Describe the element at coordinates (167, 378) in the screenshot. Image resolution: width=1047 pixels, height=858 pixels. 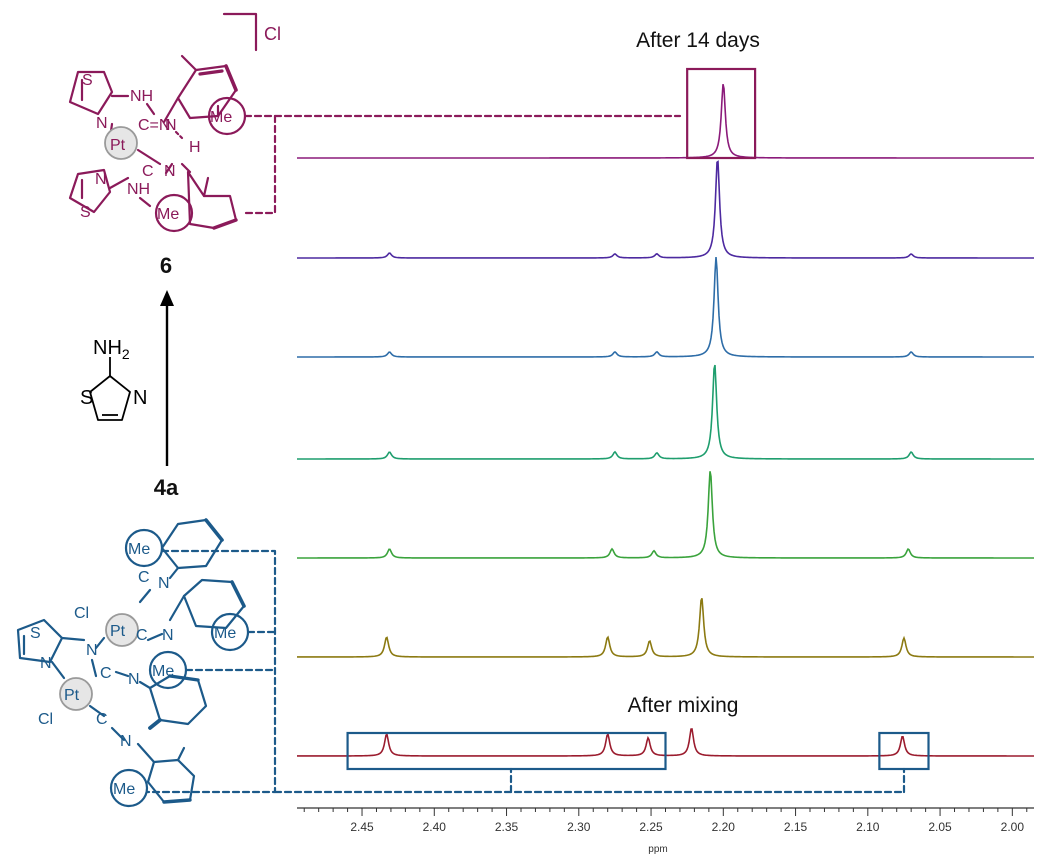
I see `reaction-arrow` at that location.